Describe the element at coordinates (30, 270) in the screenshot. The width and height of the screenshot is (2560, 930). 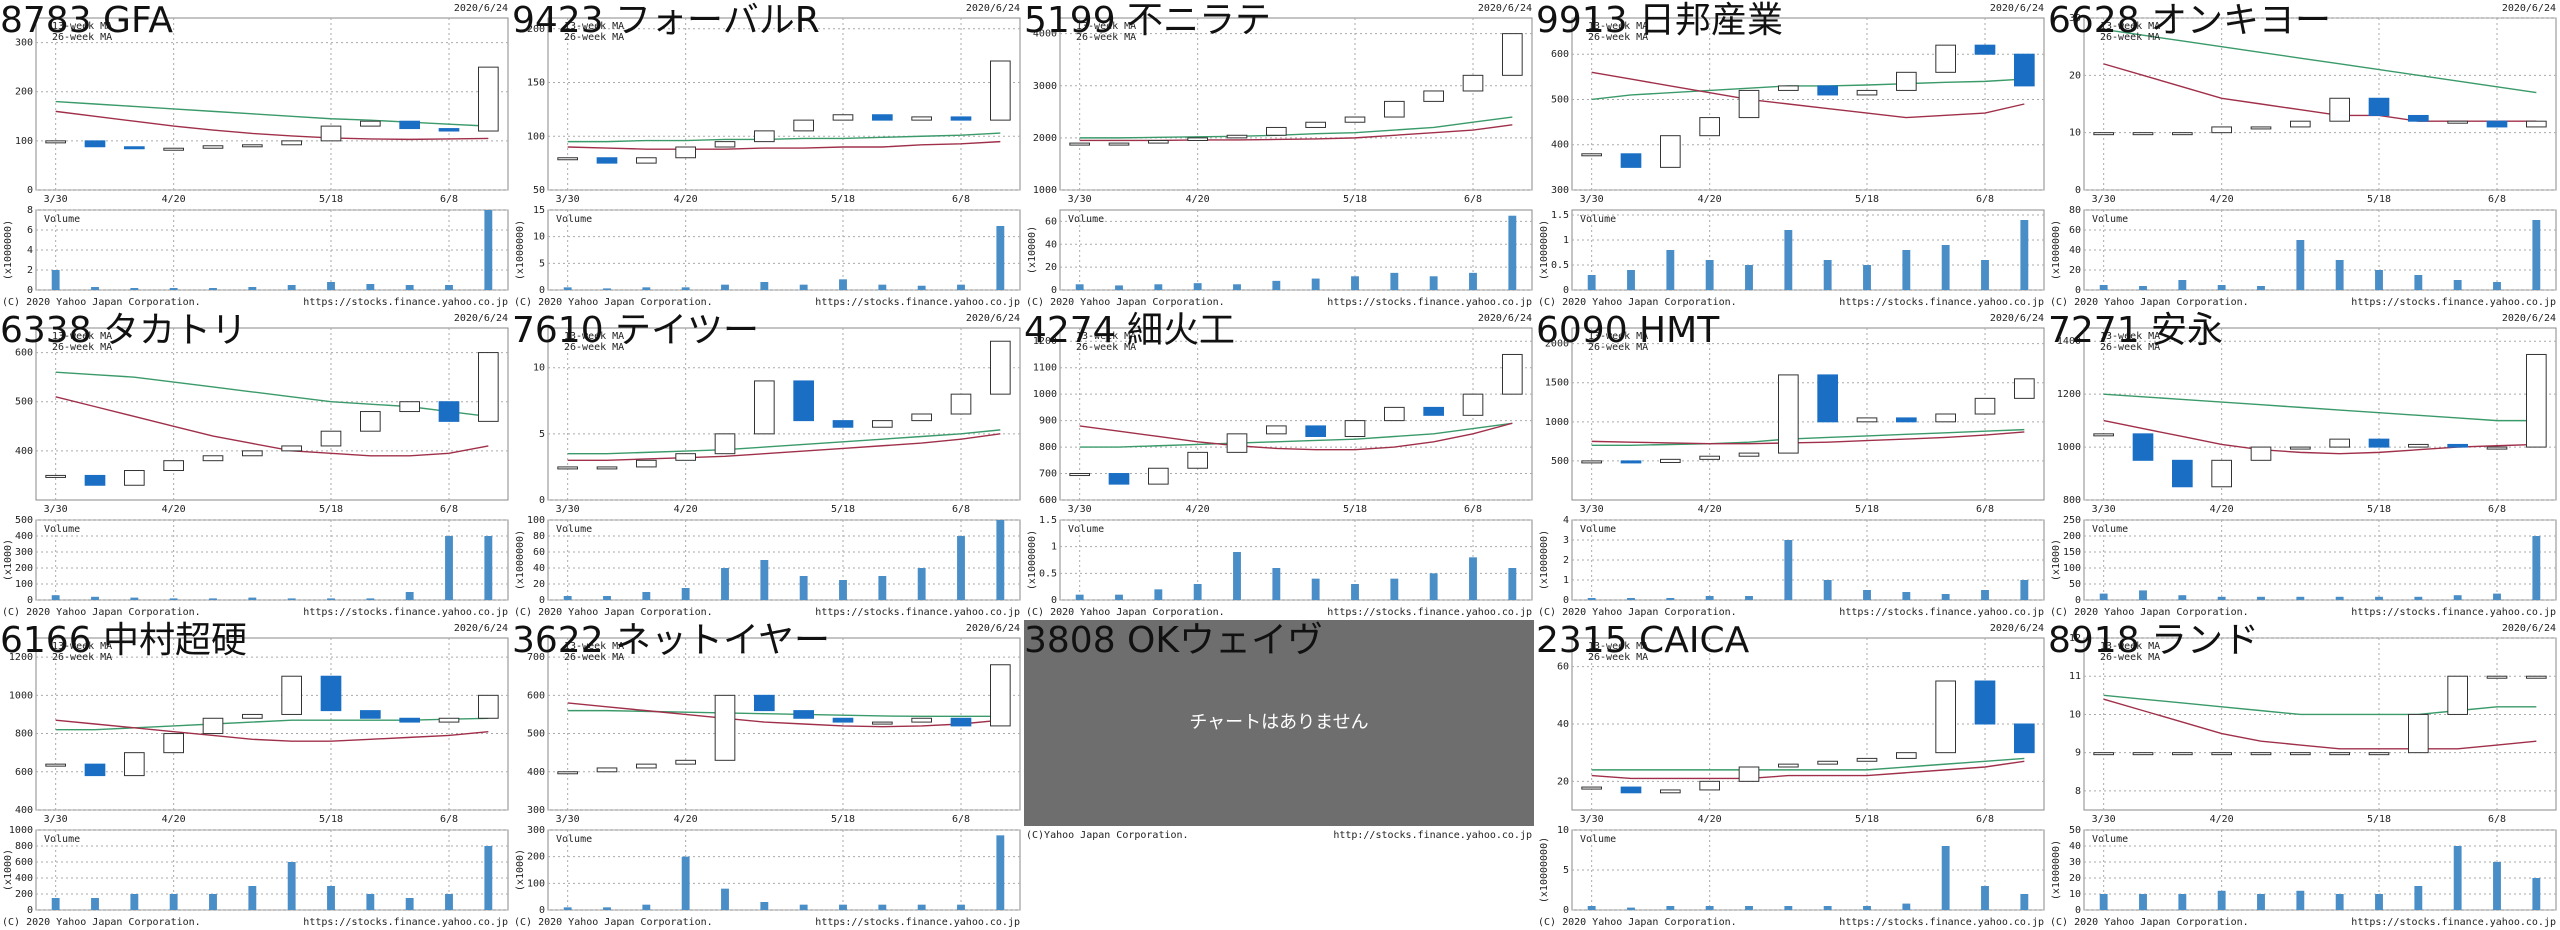
I see `y-tick-label: 2` at that location.